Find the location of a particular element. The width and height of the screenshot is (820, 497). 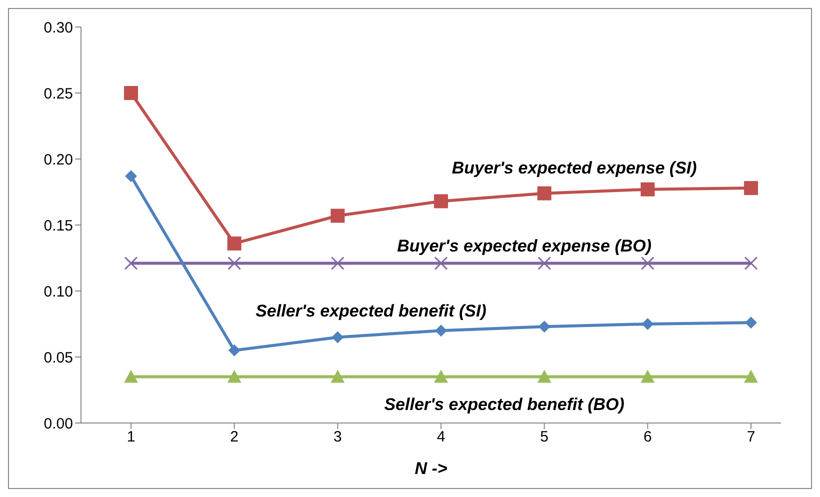

x-tick-label: 5 is located at coordinates (544, 437).